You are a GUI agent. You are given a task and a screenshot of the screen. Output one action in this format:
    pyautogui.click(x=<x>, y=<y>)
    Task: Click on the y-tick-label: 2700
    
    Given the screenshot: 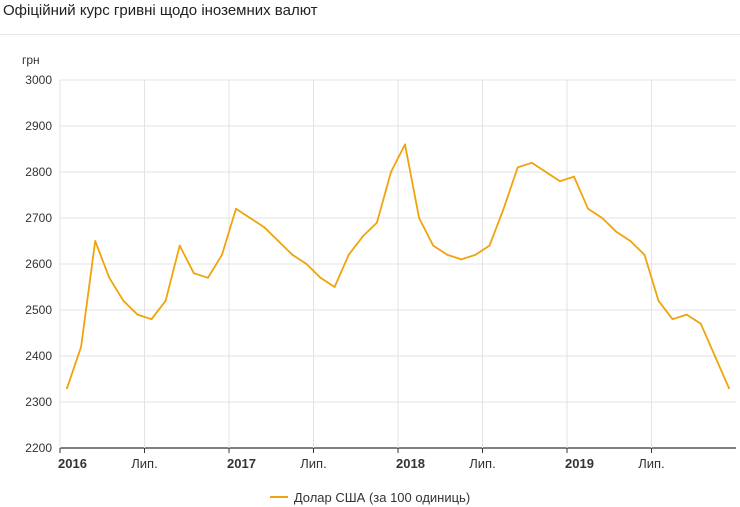 What is the action you would take?
    pyautogui.click(x=38, y=218)
    